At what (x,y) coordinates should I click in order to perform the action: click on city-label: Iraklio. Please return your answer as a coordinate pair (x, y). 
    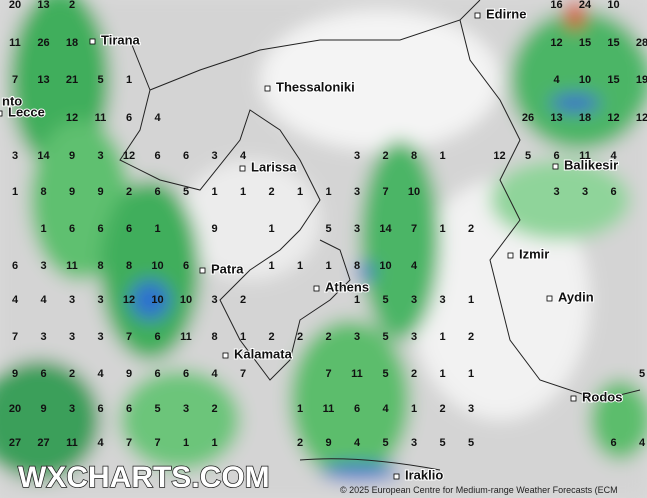
    Looking at the image, I should click on (424, 474).